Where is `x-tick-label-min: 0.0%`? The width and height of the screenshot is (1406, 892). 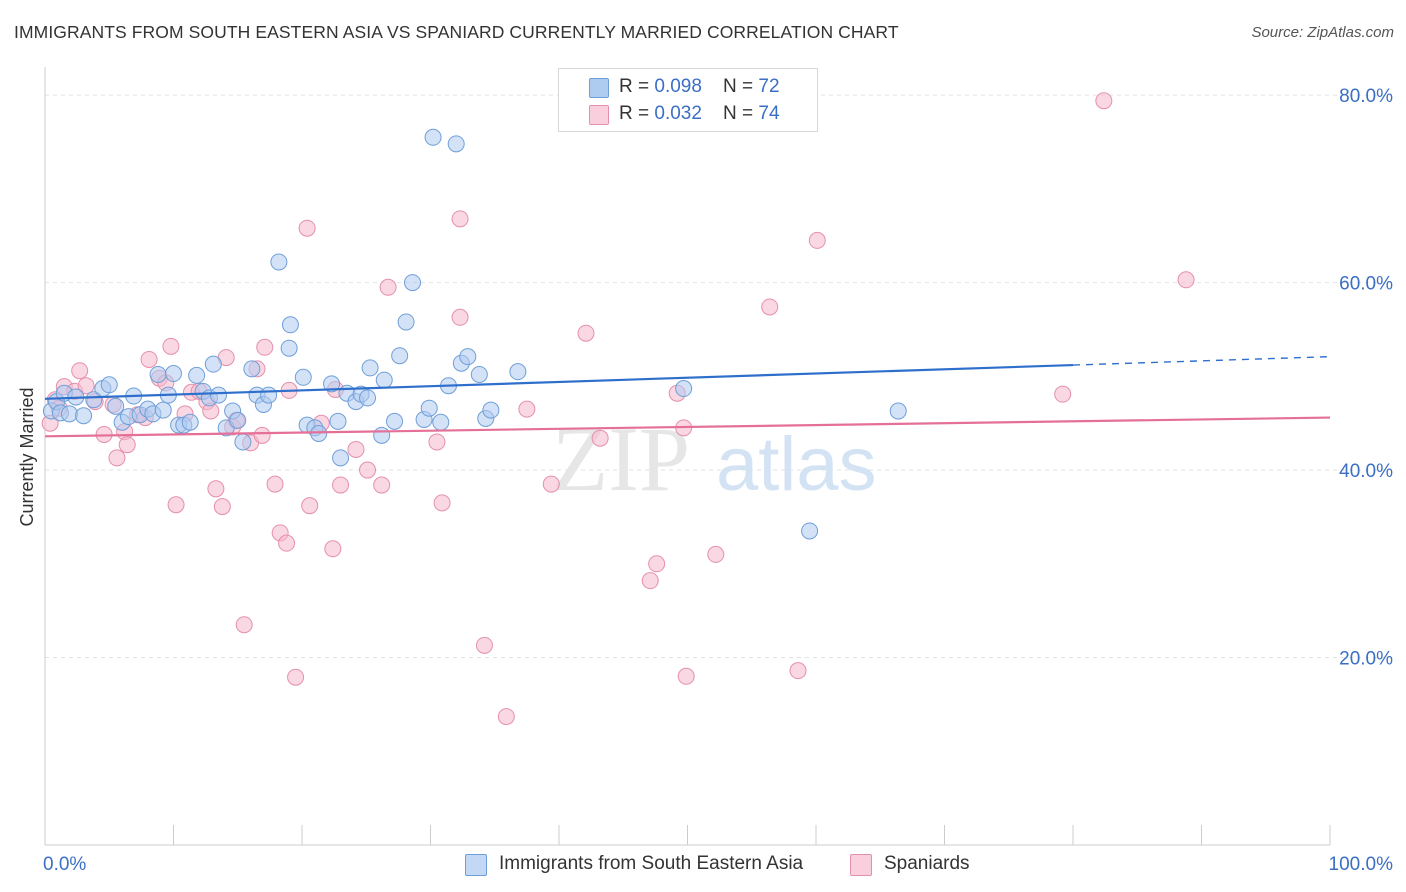 x-tick-label-min: 0.0% is located at coordinates (64, 864).